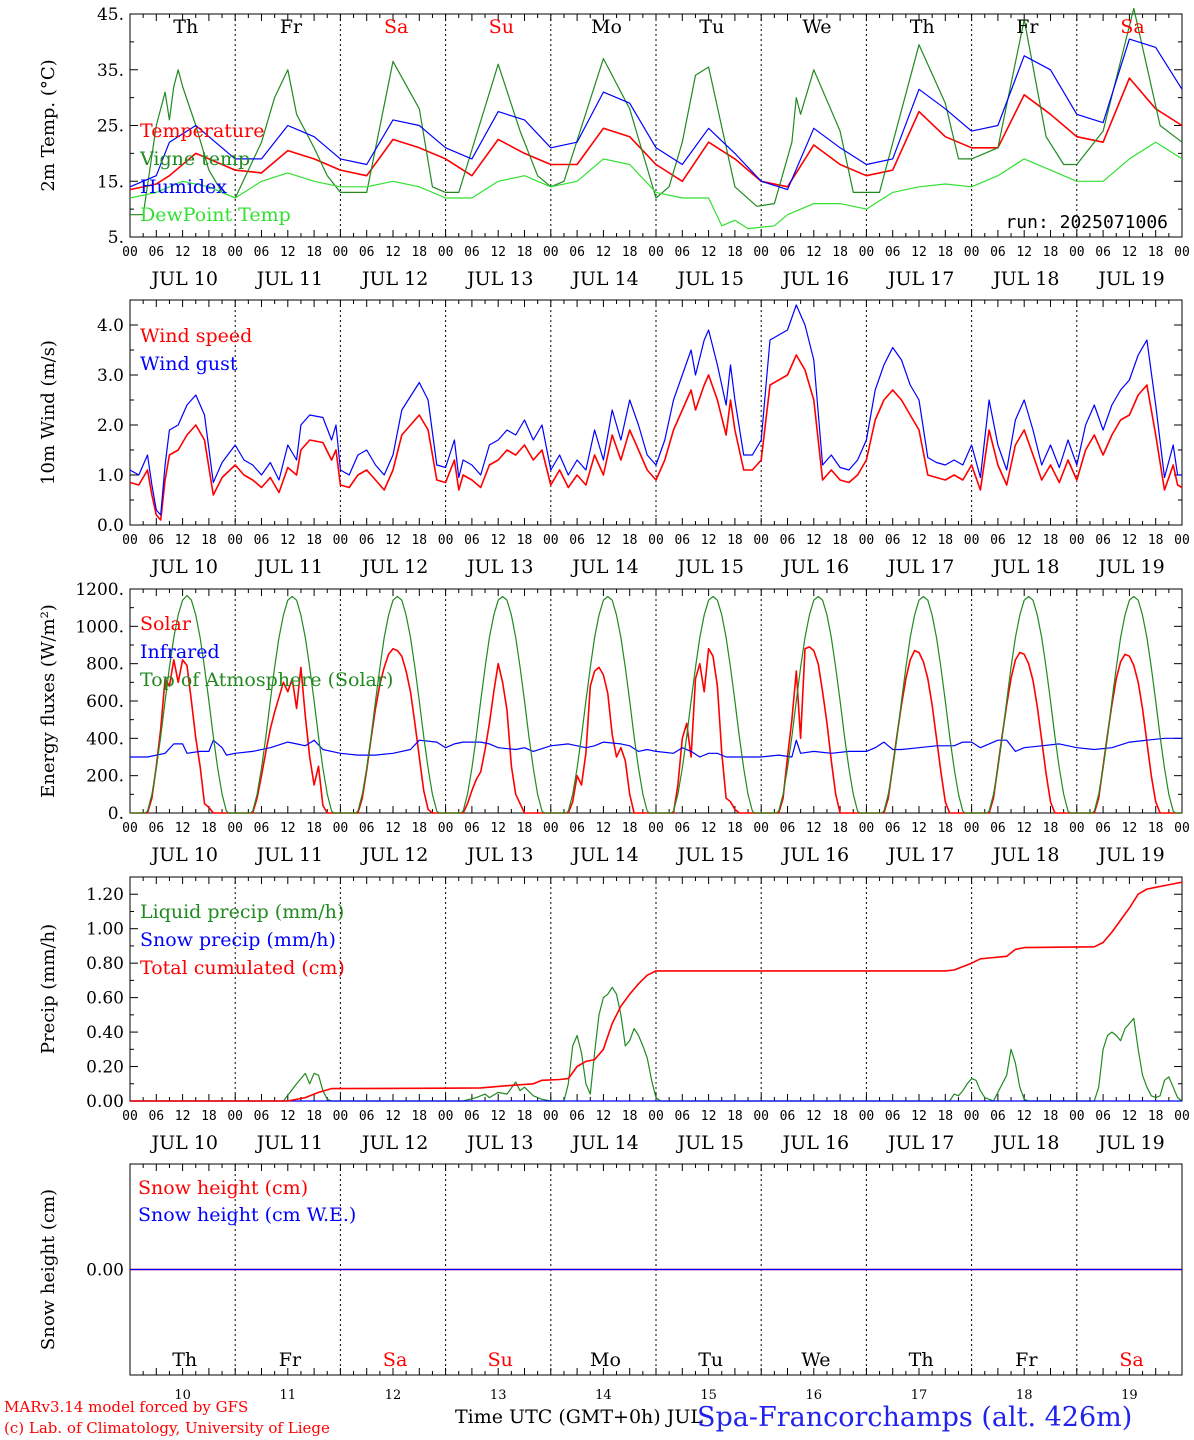  I want to click on station-name: Spa-Francorchamps (alt. 426m), so click(915, 1417).